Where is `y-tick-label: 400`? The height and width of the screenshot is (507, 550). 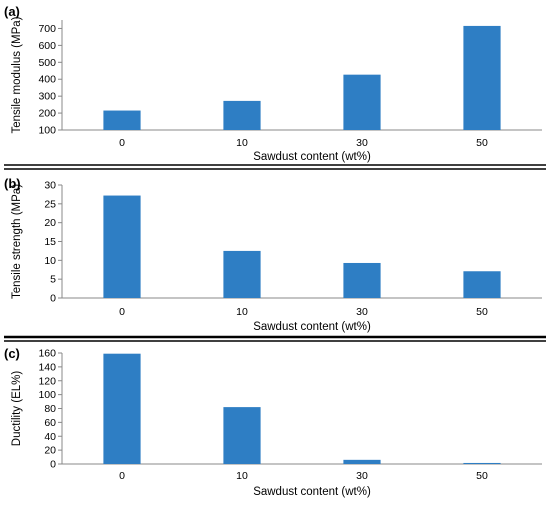 y-tick-label: 400 is located at coordinates (47, 80).